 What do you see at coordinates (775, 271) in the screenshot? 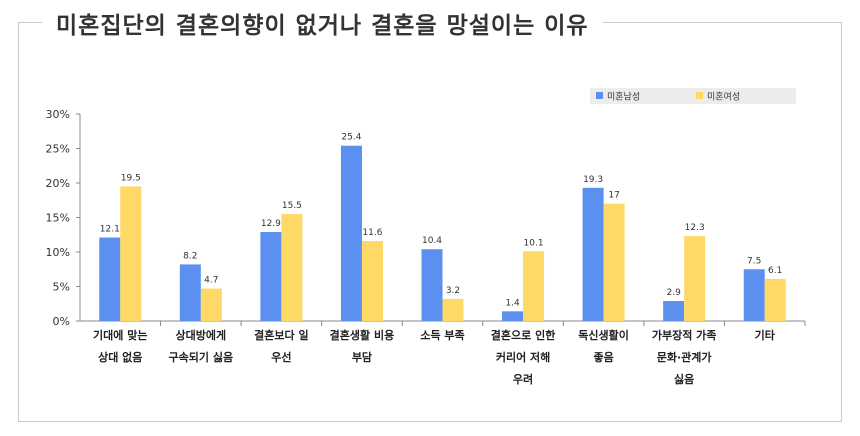
I see `data-label: 6.1` at bounding box center [775, 271].